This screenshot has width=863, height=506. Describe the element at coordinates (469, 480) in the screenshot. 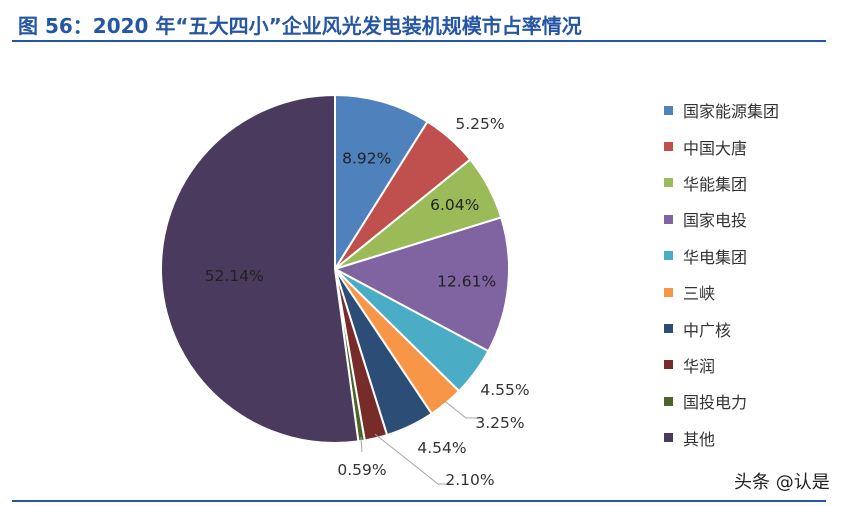

I see `data-label-8: 2.10%` at that location.